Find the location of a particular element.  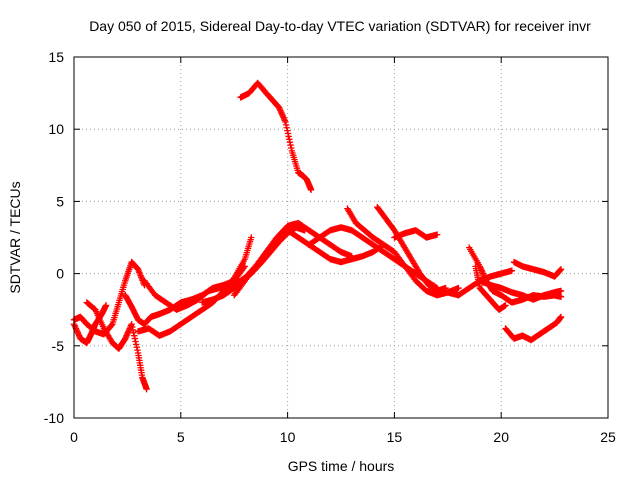

y-tick-label: 10 is located at coordinates (56, 129).